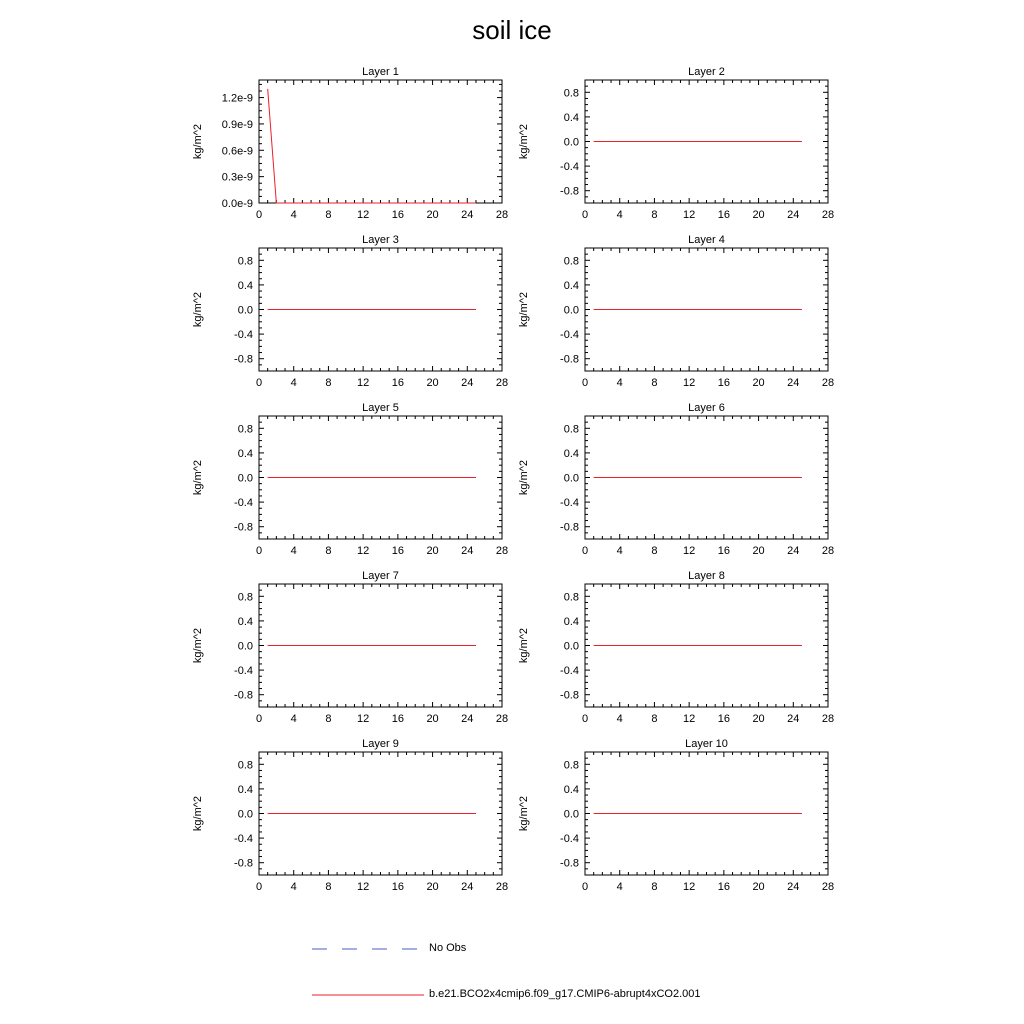 This screenshot has height=1024, width=1024. What do you see at coordinates (237, 178) in the screenshot?
I see `y-tick-label: 0.3e-9` at bounding box center [237, 178].